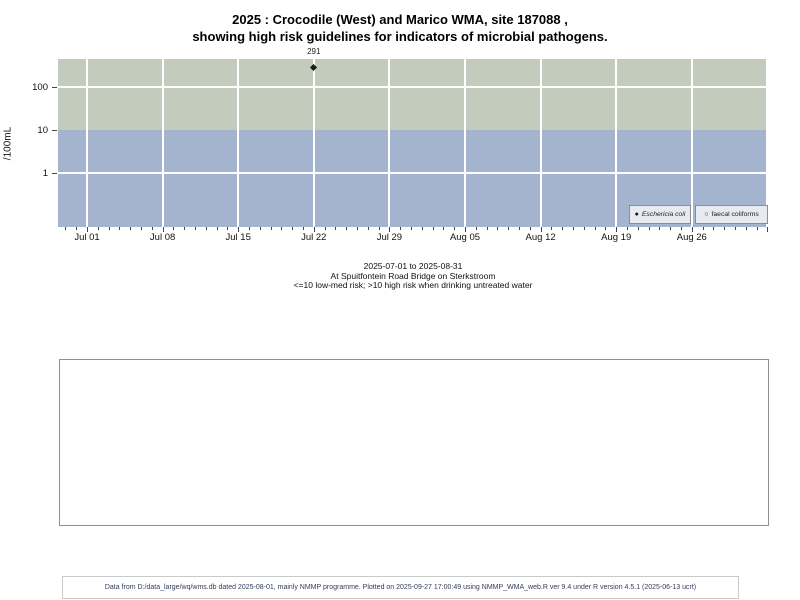  Describe the element at coordinates (413, 94) in the screenshot. I see `high-risk-zone` at that location.